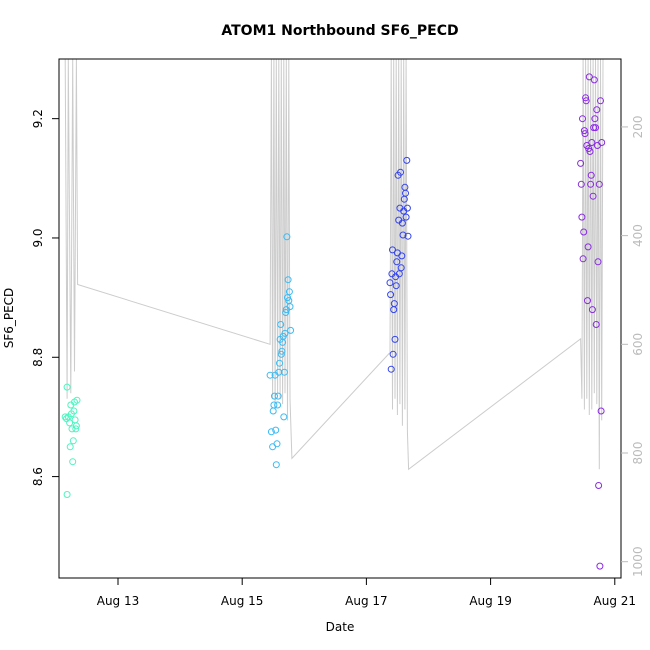  I want to click on x-tick-label: Aug 19, so click(490, 601).